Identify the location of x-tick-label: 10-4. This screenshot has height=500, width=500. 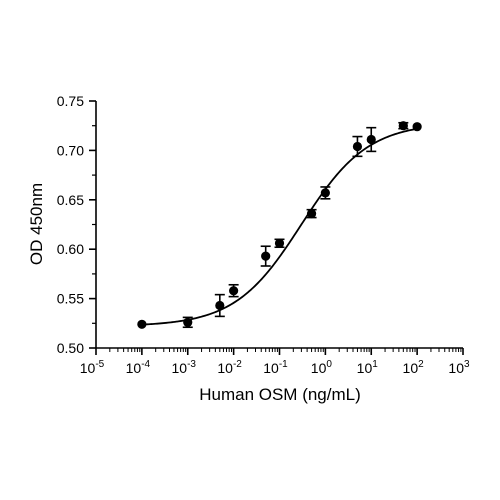
(138, 367).